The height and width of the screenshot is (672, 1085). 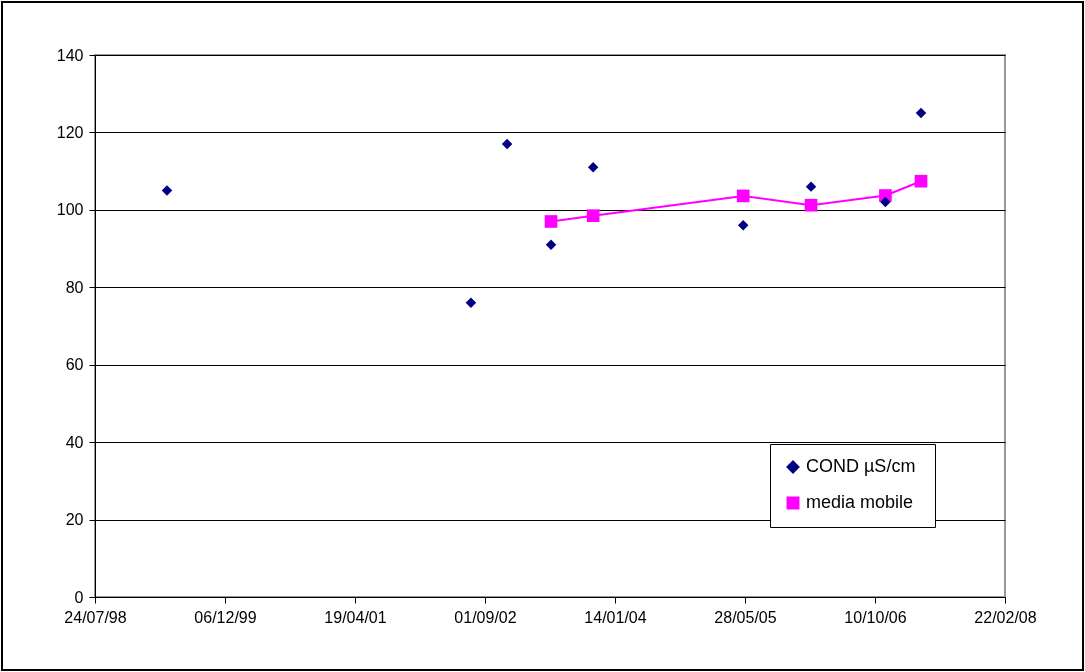 What do you see at coordinates (95, 617) in the screenshot?
I see `x-tick-label: 24/07/98` at bounding box center [95, 617].